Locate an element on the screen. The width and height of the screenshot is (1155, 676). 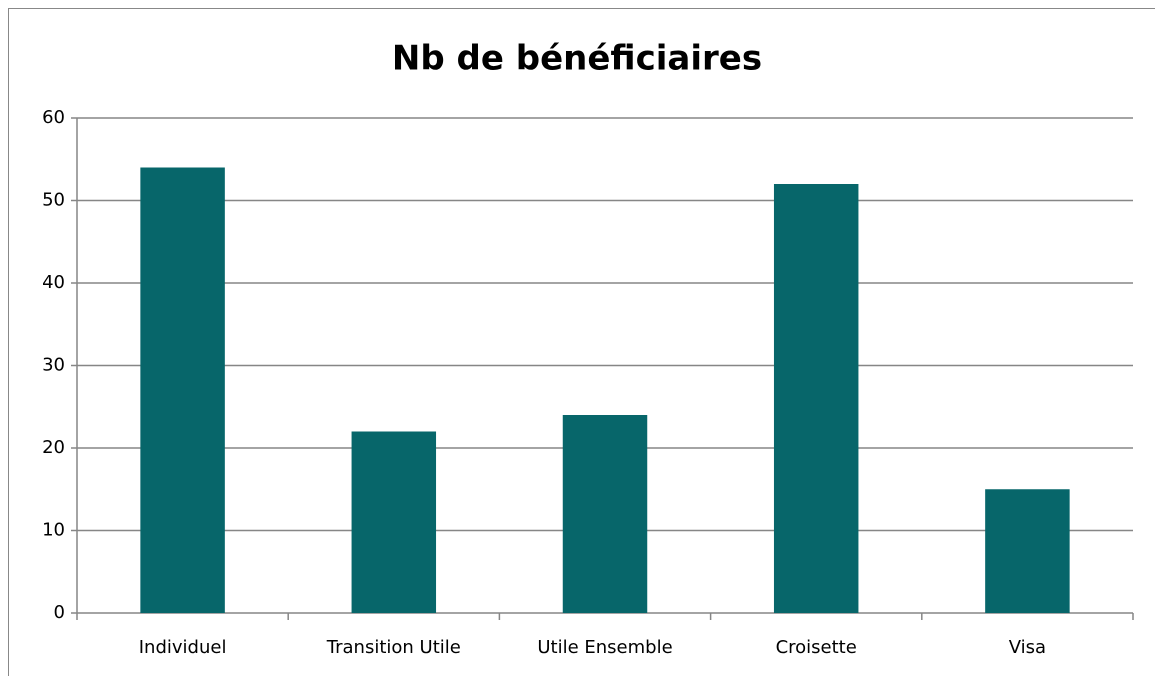
x-tick-label: Transition Utile is located at coordinates (393, 647).